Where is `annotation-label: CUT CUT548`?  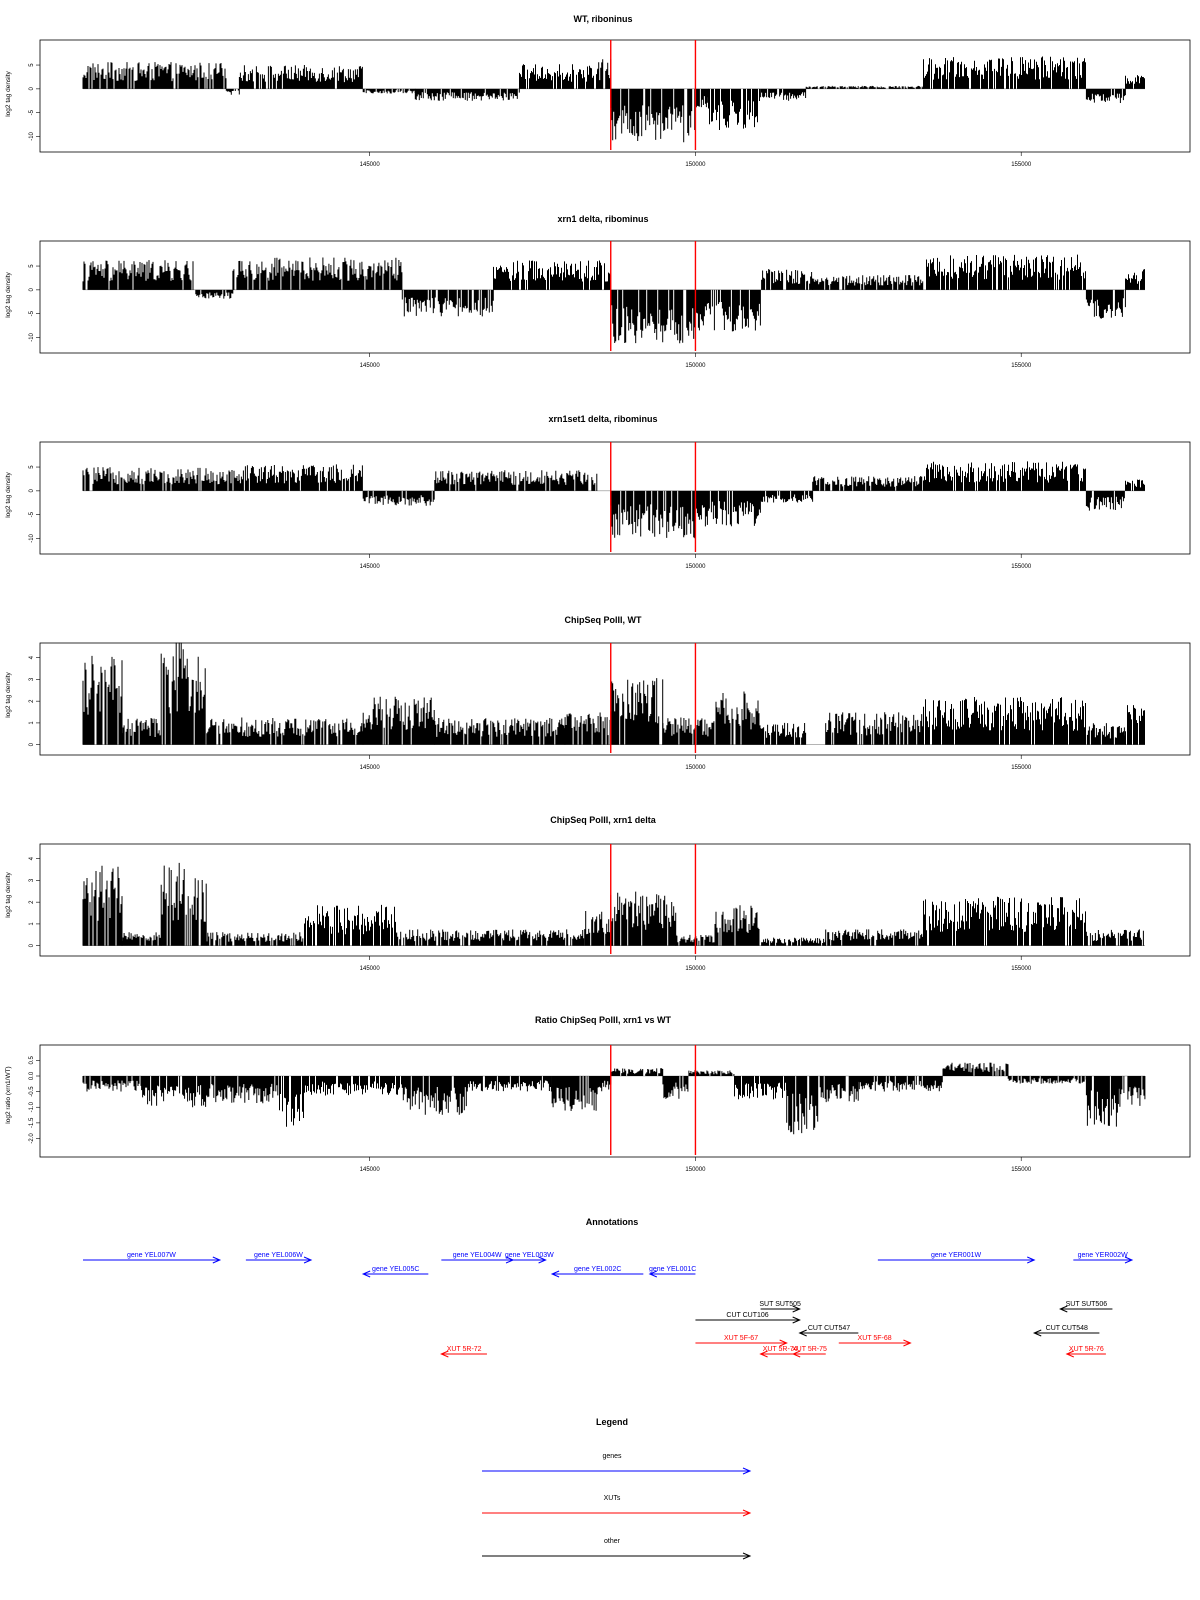 annotation-label: CUT CUT548 is located at coordinates (1067, 1328).